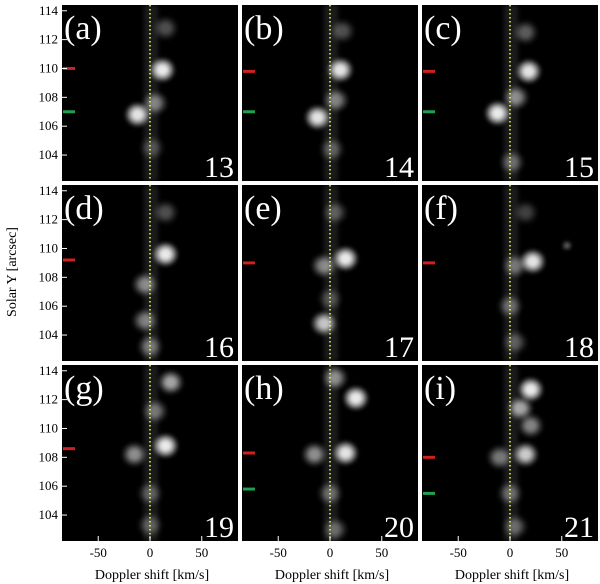  Describe the element at coordinates (152, 575) in the screenshot. I see `x-axis-title-col1: Doppler shift [km/s]` at that location.